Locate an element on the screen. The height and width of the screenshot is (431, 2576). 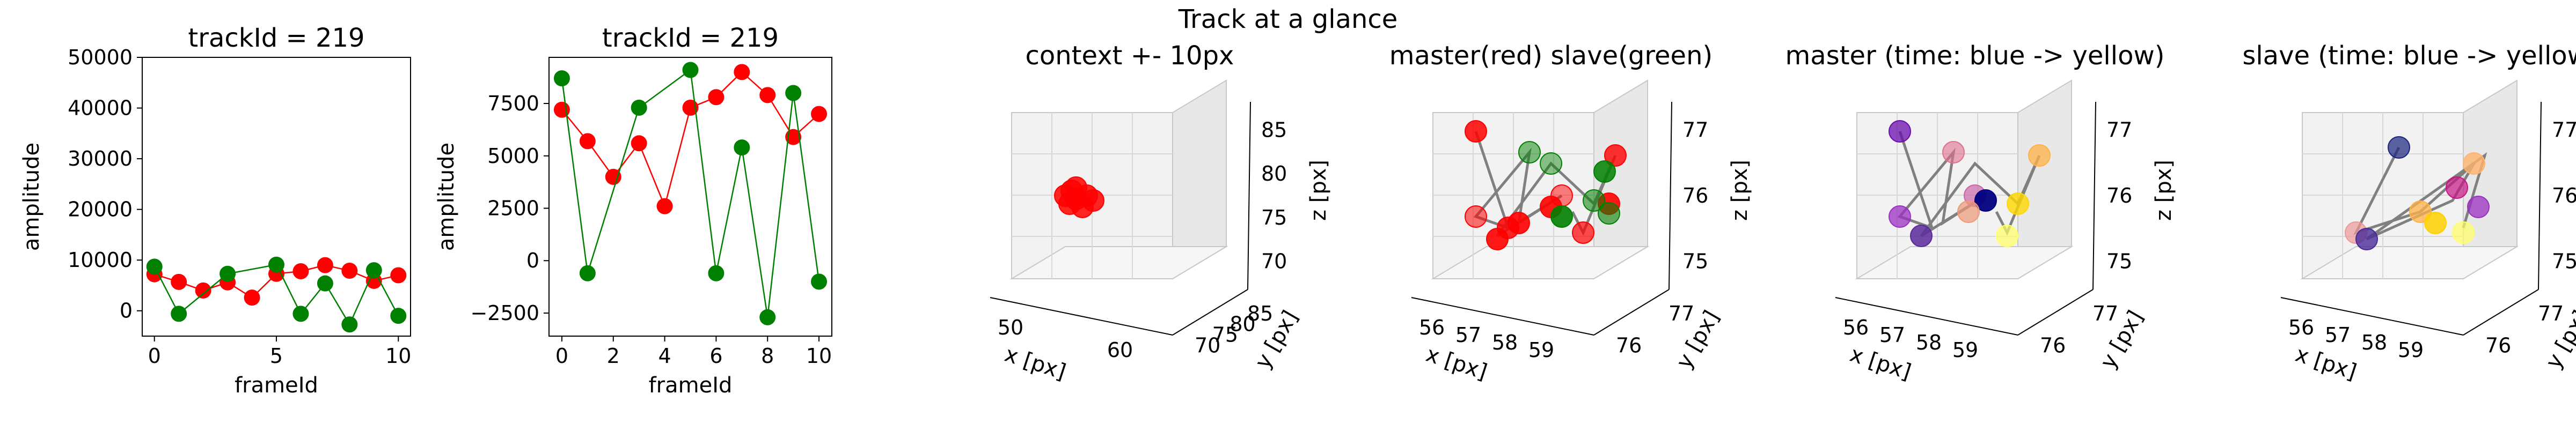
x-axis-label: frameId is located at coordinates (691, 385).